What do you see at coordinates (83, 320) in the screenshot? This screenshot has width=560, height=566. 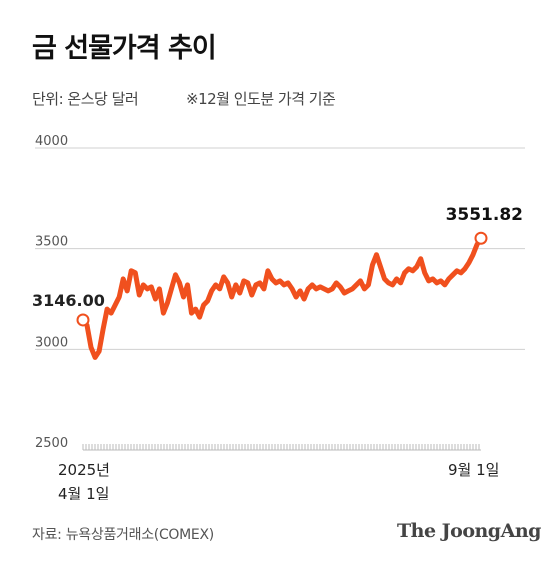 I see `start-point-marker` at bounding box center [83, 320].